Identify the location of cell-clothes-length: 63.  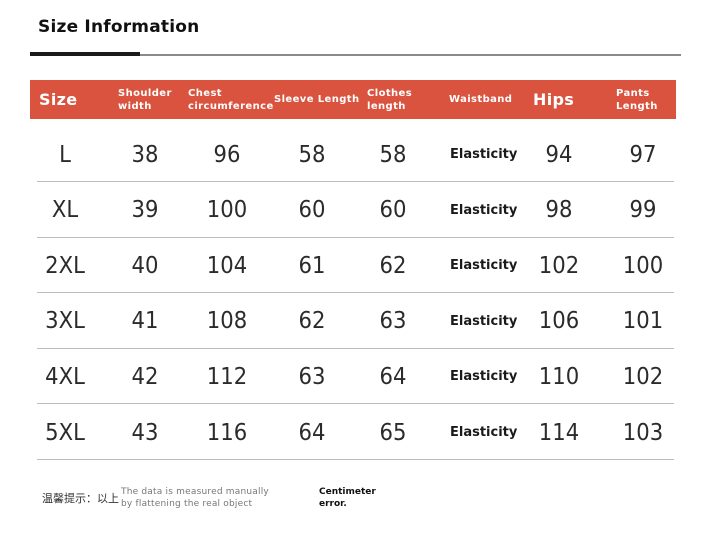
(393, 321).